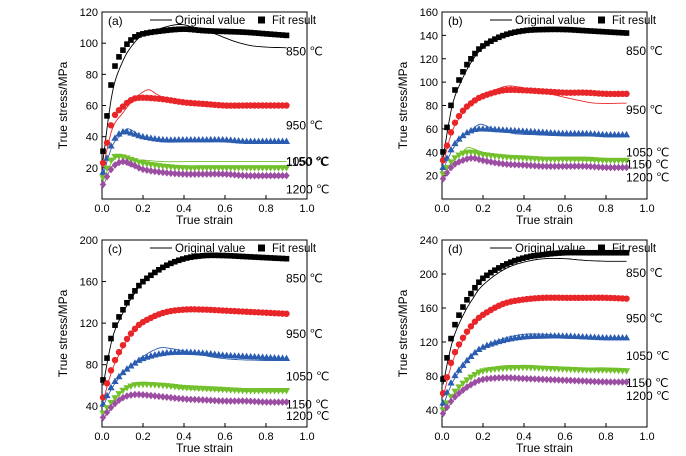 This screenshot has height=456, width=686. What do you see at coordinates (647, 164) in the screenshot?
I see `curve-label-1150: 1150 ℃` at bounding box center [647, 164].